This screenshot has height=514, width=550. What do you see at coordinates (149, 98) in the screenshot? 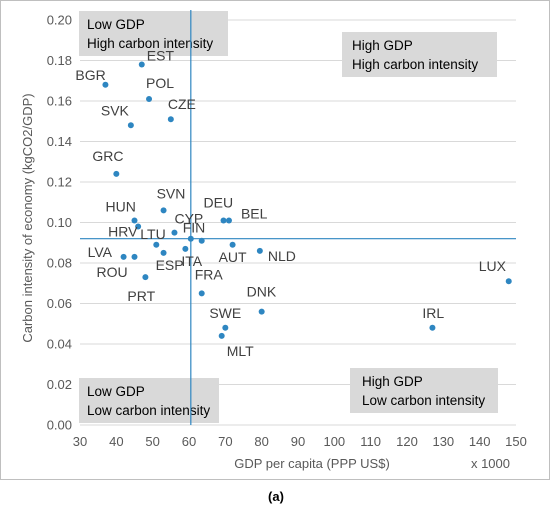
I see `data-point-pol` at bounding box center [149, 98].